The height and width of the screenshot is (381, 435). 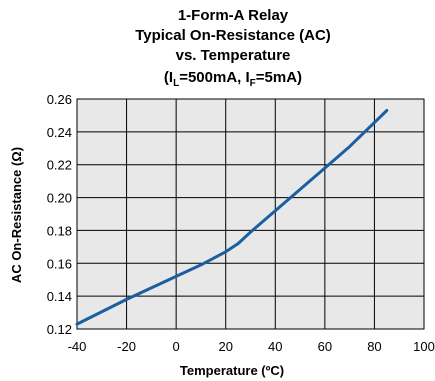 What do you see at coordinates (233, 15) in the screenshot?
I see `title-line-1: 1-Form-A Relay` at bounding box center [233, 15].